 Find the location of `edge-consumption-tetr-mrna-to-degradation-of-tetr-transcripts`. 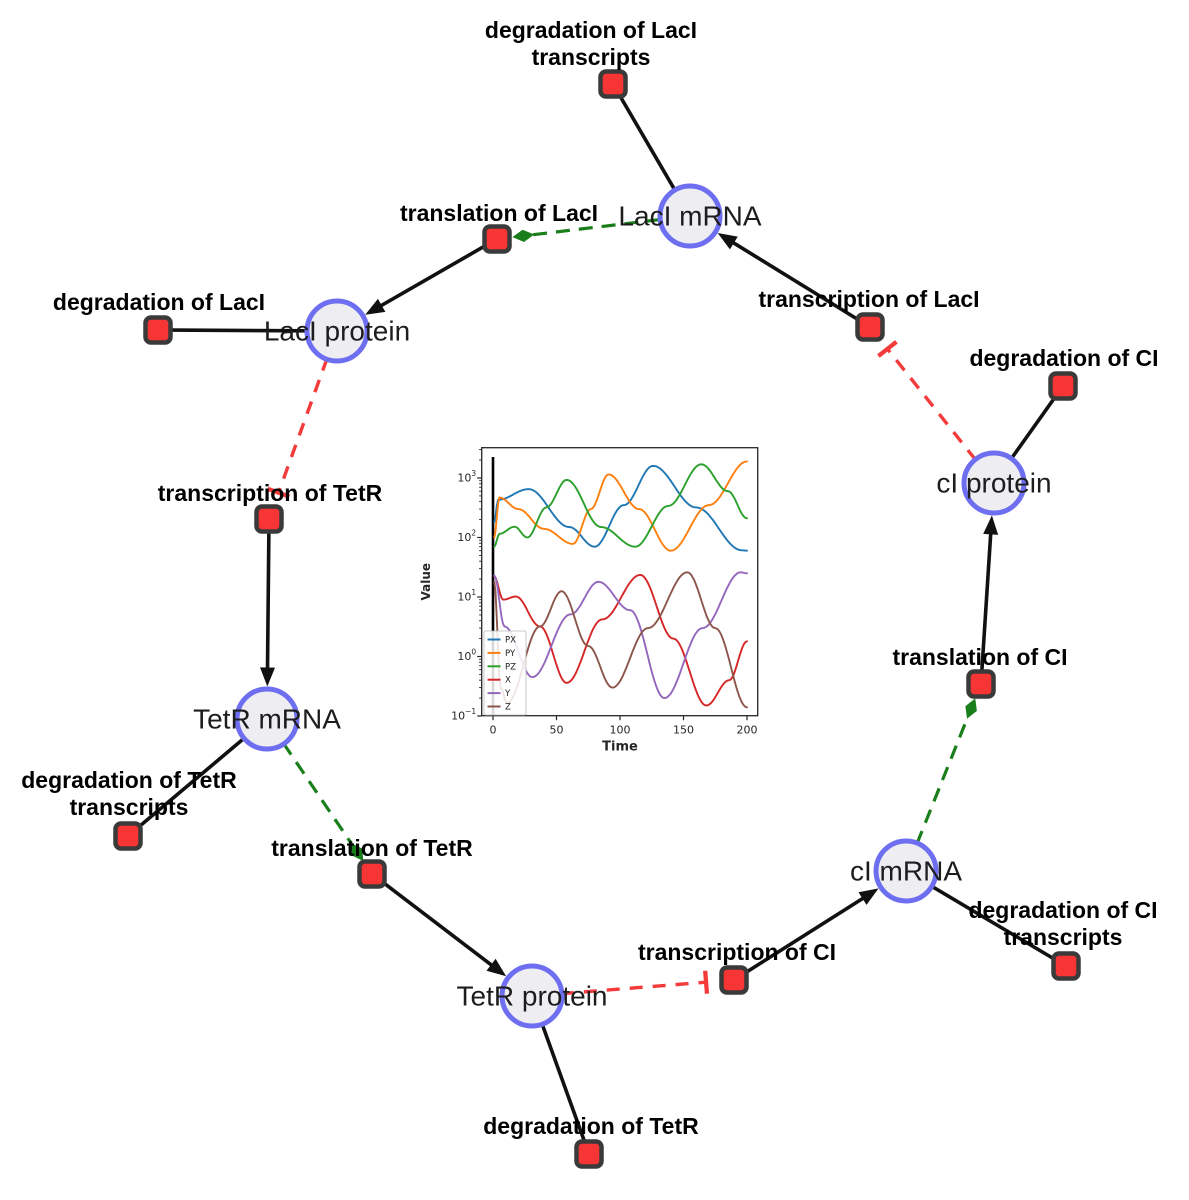

edge-consumption-tetr-mrna-to-degradation-of-tetr-transcripts is located at coordinates (191, 783).